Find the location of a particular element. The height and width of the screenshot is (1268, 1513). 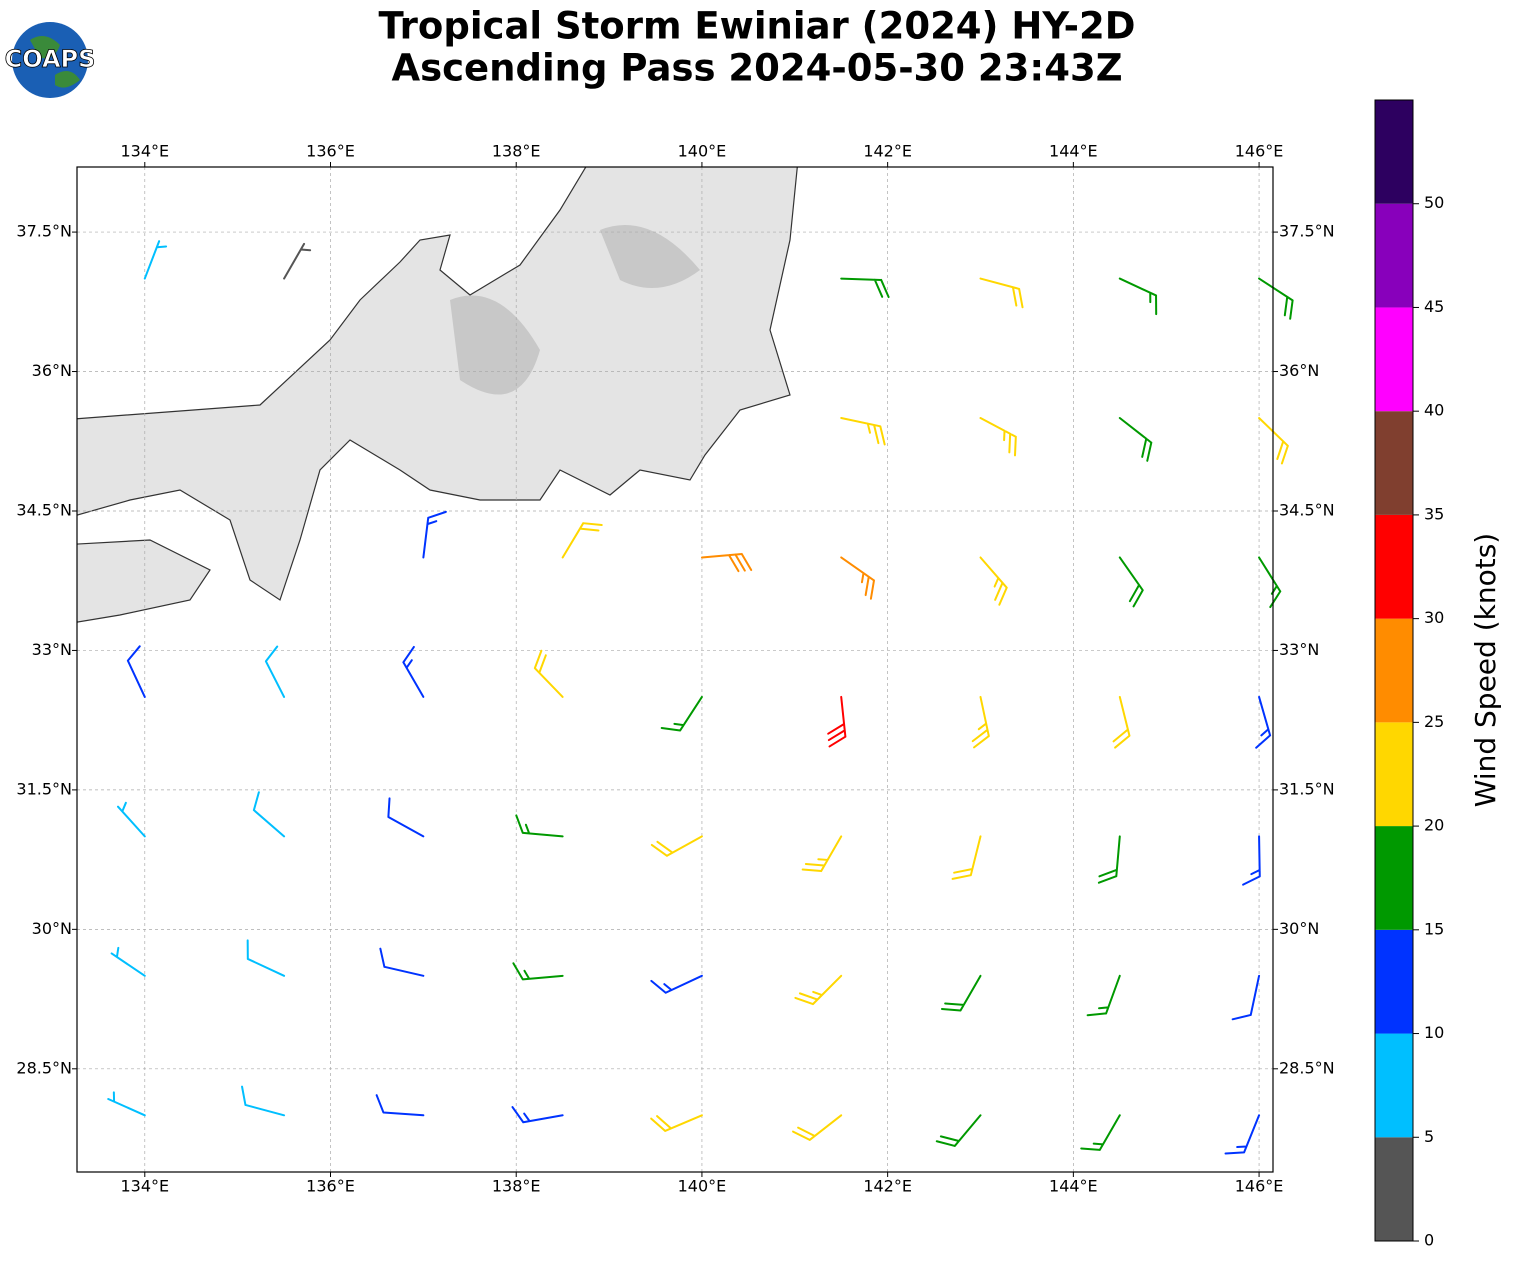

colorbar-tick-label: 10 is located at coordinates (1434, 1032).